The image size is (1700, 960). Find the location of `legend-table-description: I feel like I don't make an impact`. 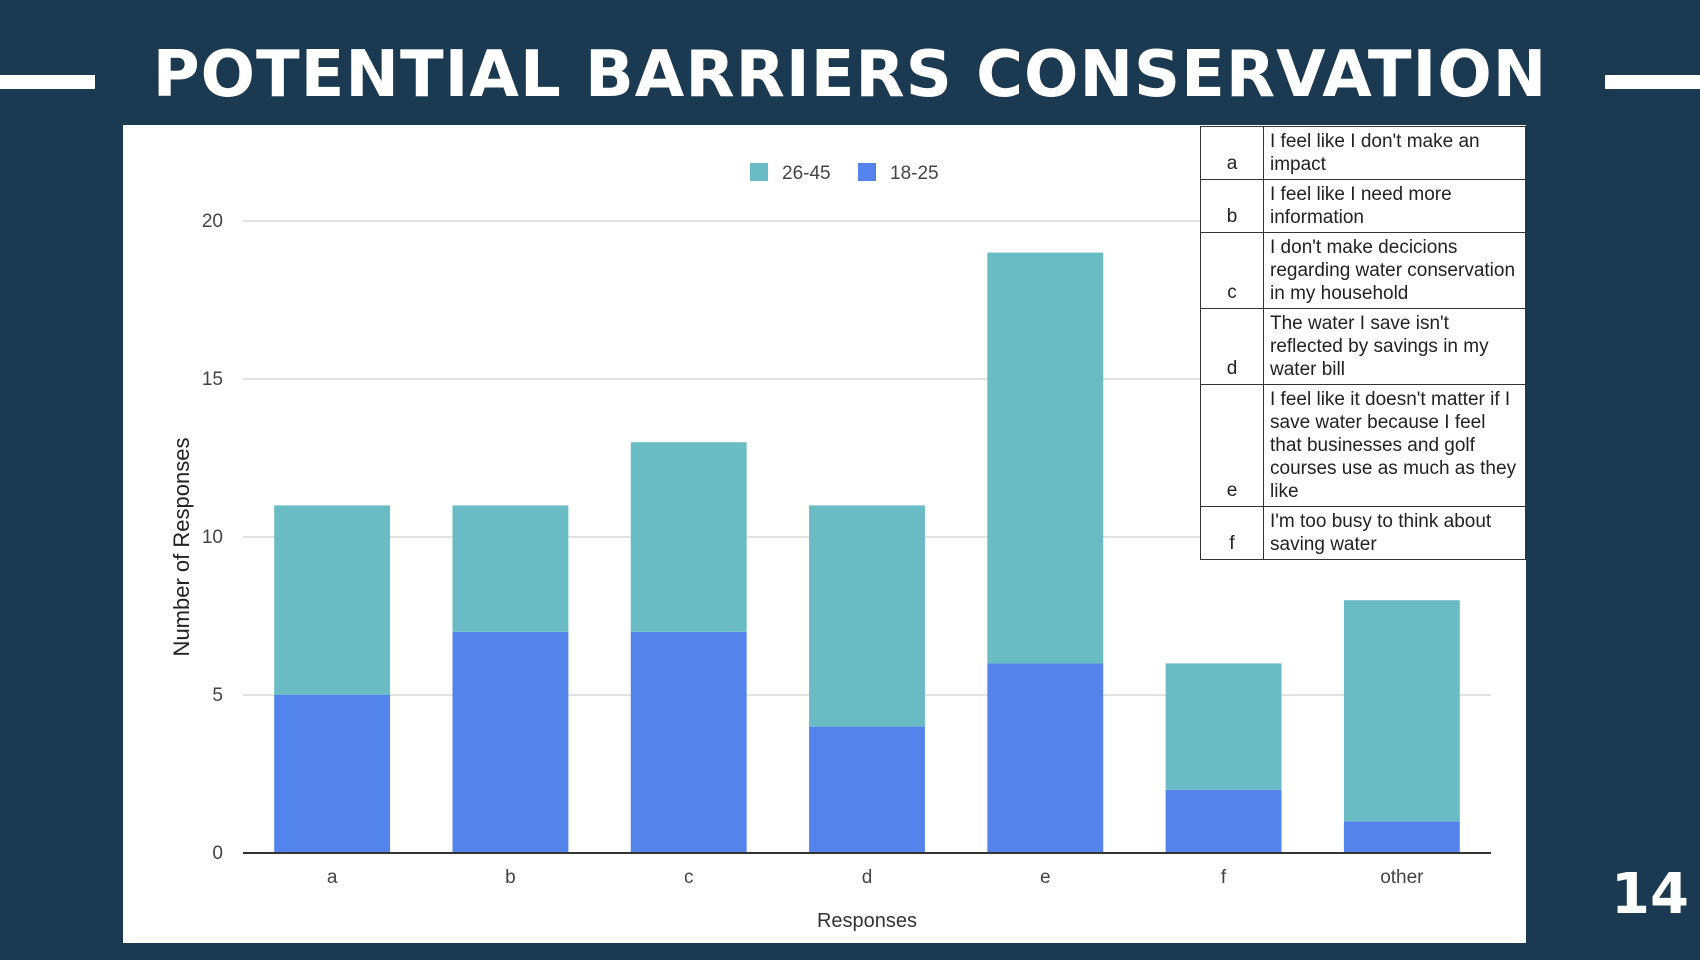

legend-table-description: I feel like I don't make an impact is located at coordinates (1394, 153).